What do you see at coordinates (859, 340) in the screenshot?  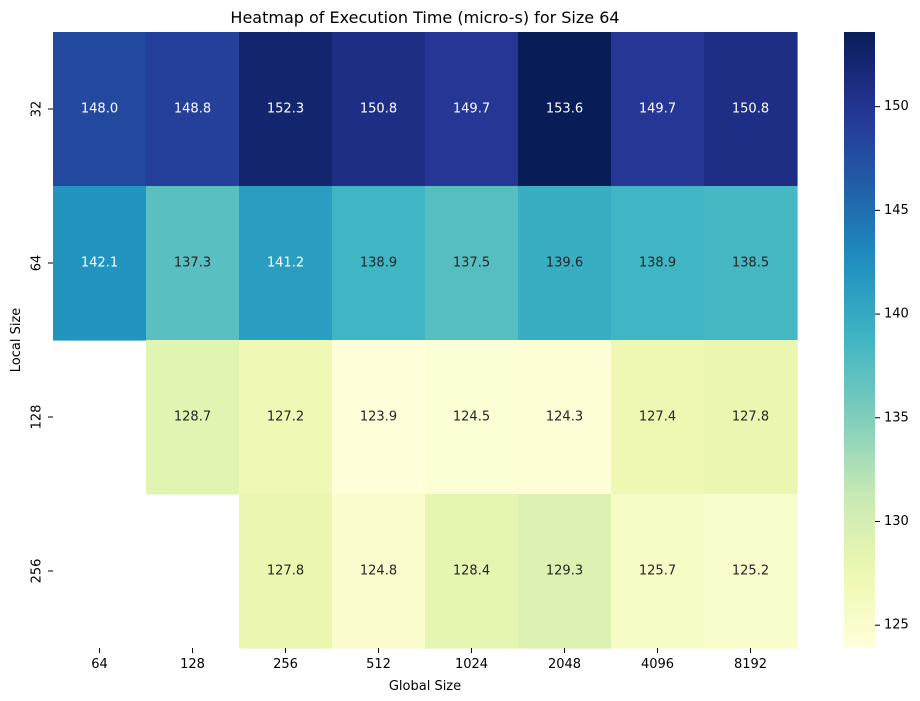 I see `colorbar-gradient` at bounding box center [859, 340].